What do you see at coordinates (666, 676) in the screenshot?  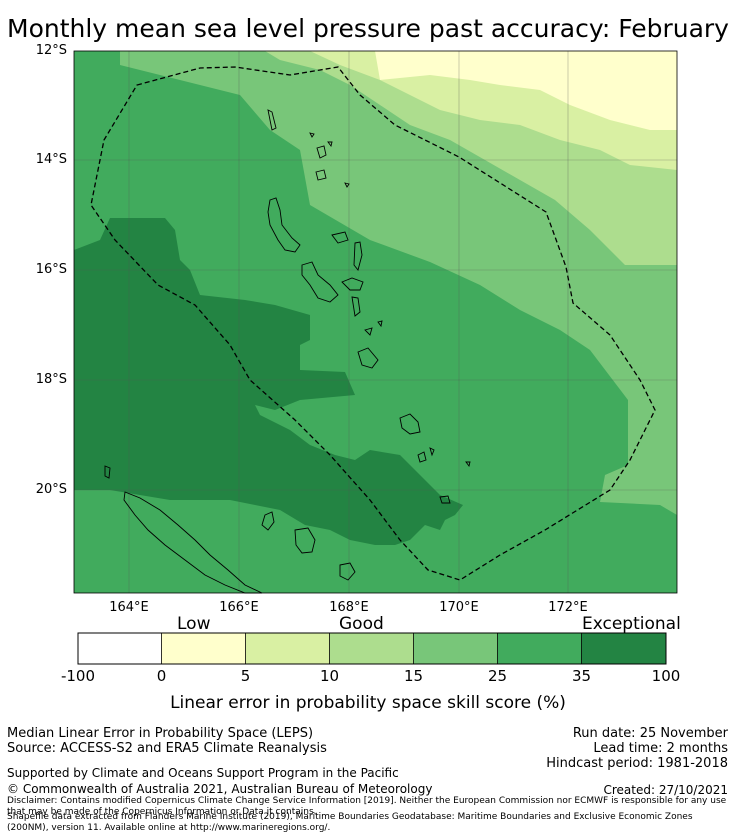 I see `colorbar-tick: 100` at bounding box center [666, 676].